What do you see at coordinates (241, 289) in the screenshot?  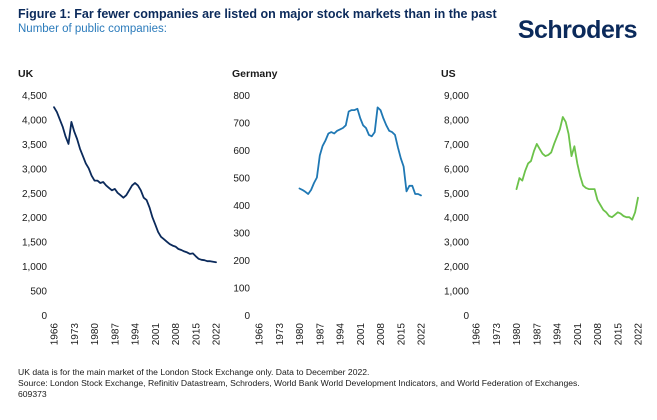 I see `y-tick-label: 100` at bounding box center [241, 289].